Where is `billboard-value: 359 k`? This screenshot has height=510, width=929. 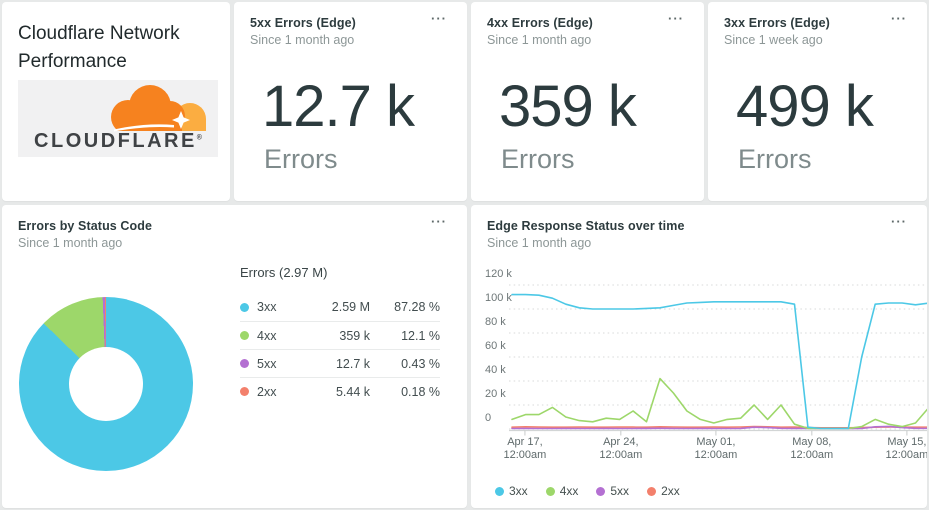
billboard-value: 359 k is located at coordinates (568, 106).